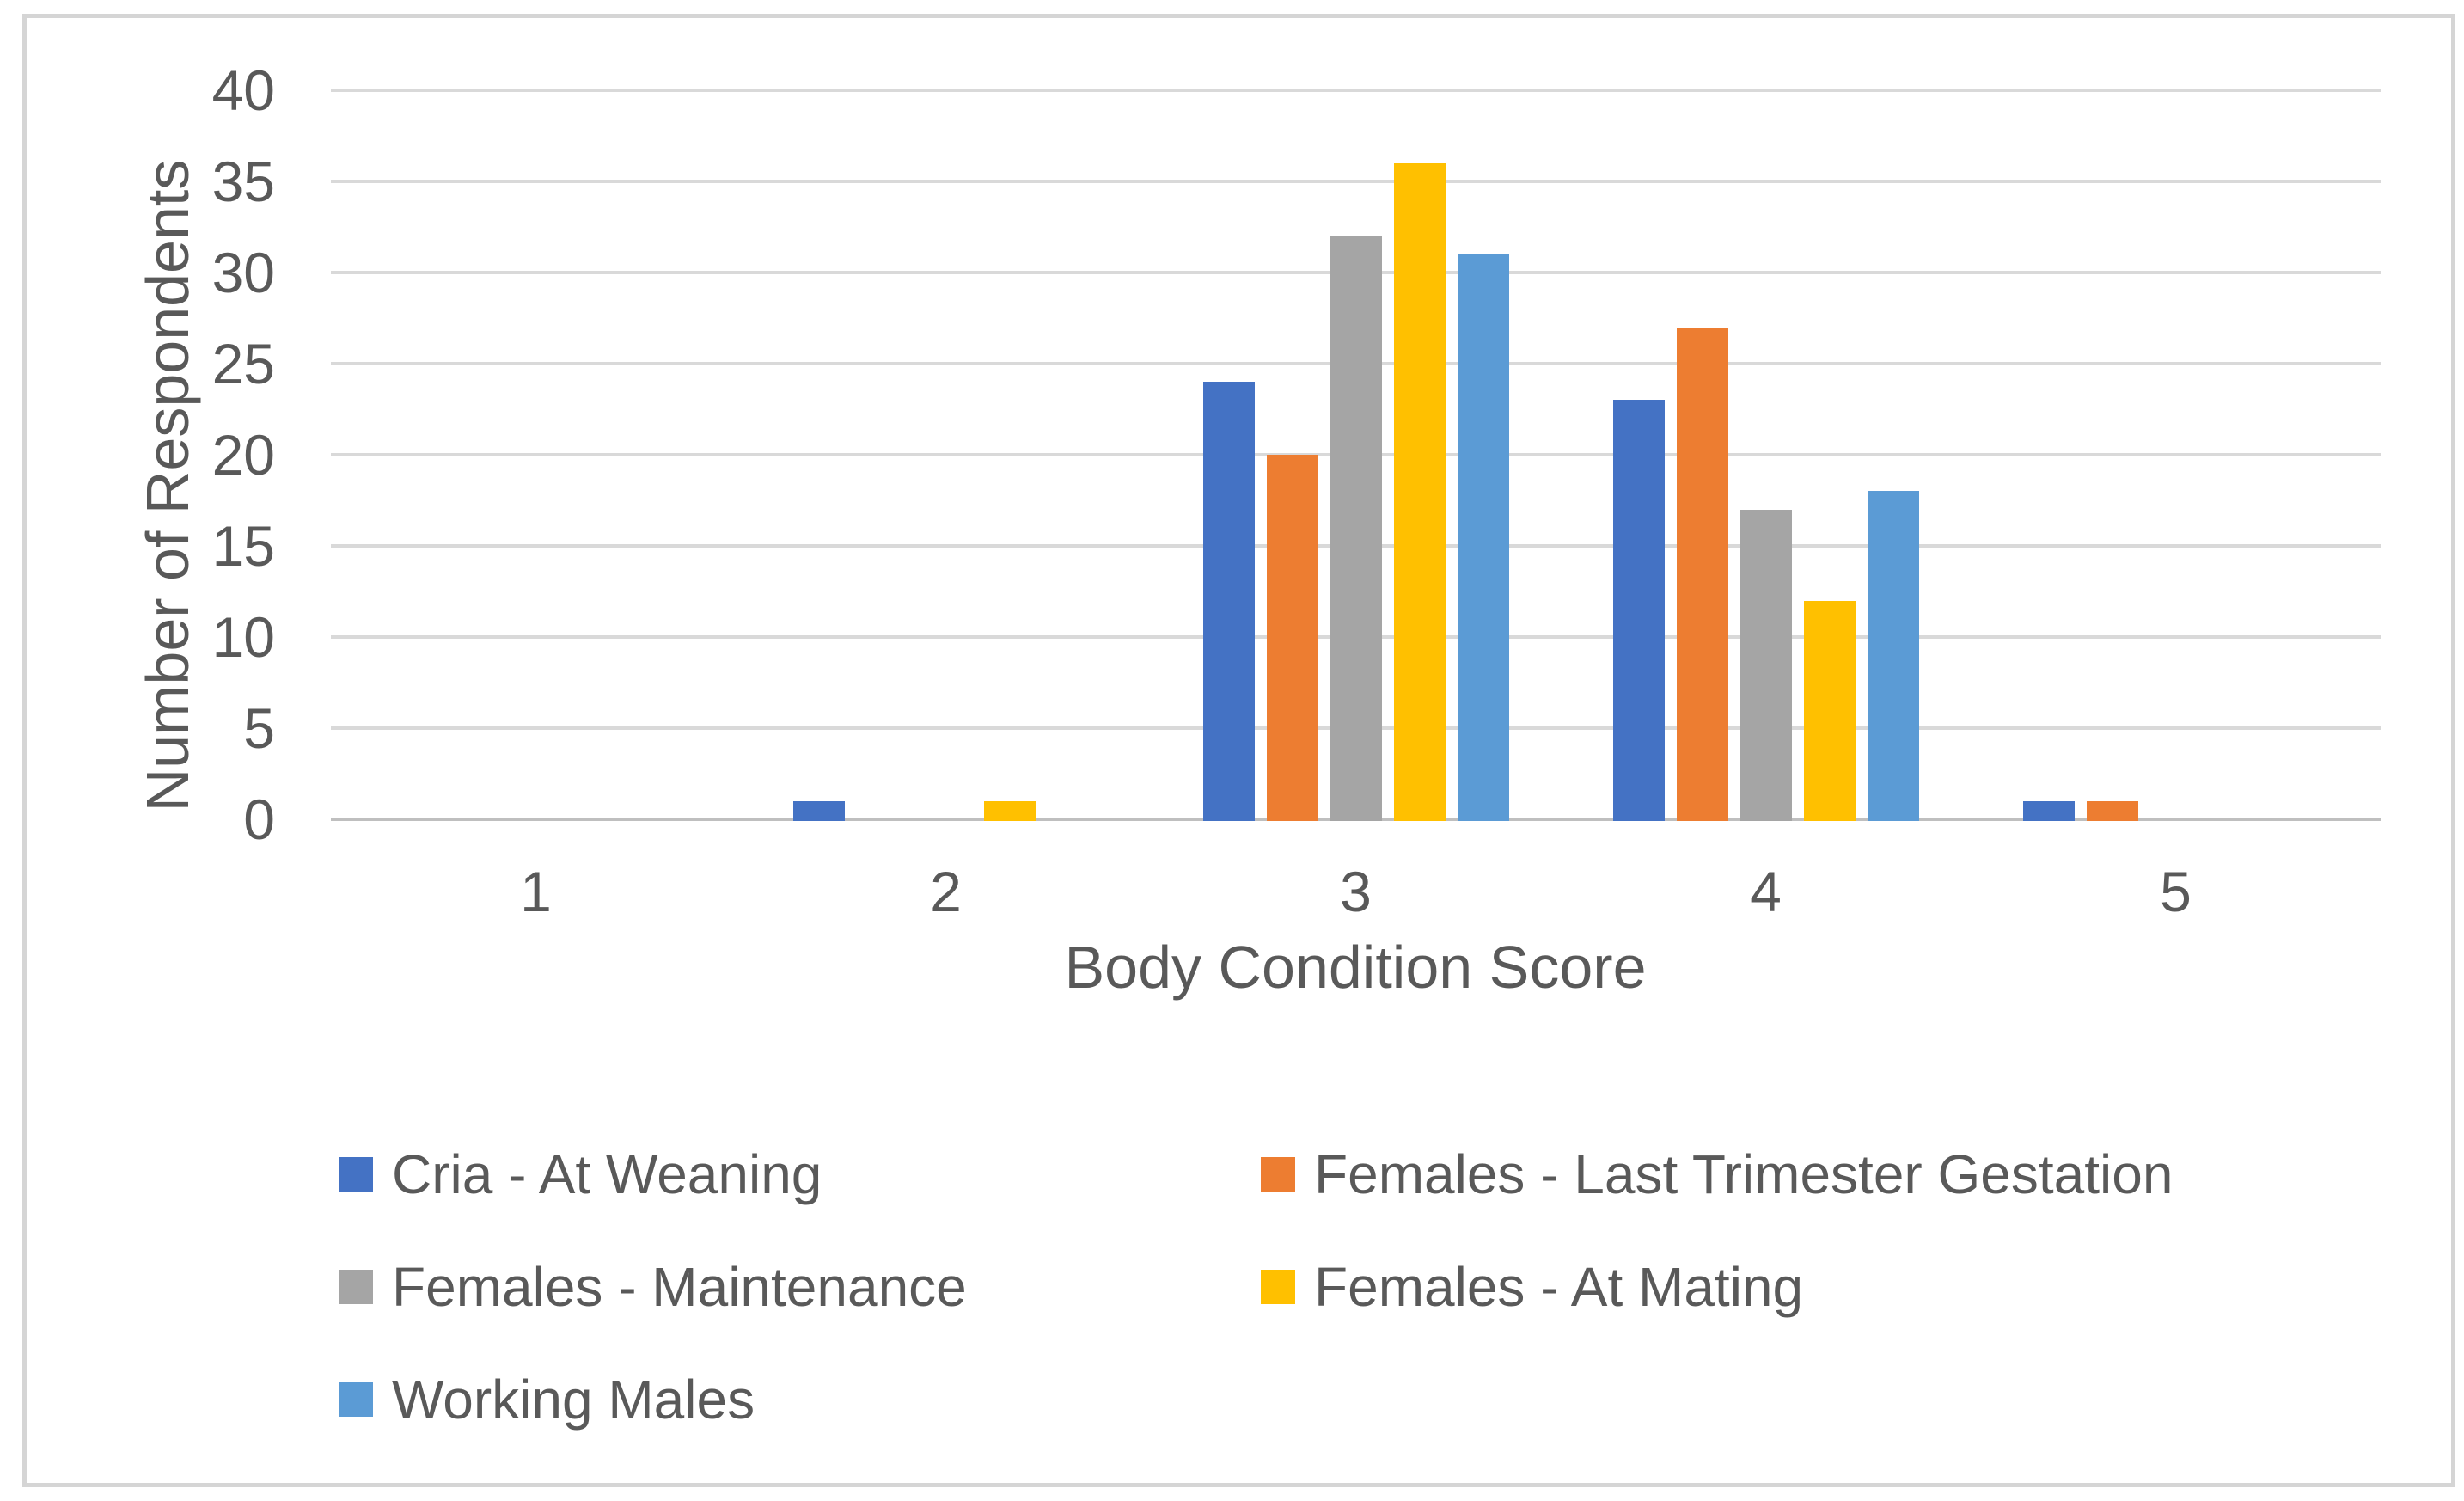 The image size is (2464, 1501). What do you see at coordinates (607, 1174) in the screenshot?
I see `legend-item-label: Cria - At Weaning` at bounding box center [607, 1174].